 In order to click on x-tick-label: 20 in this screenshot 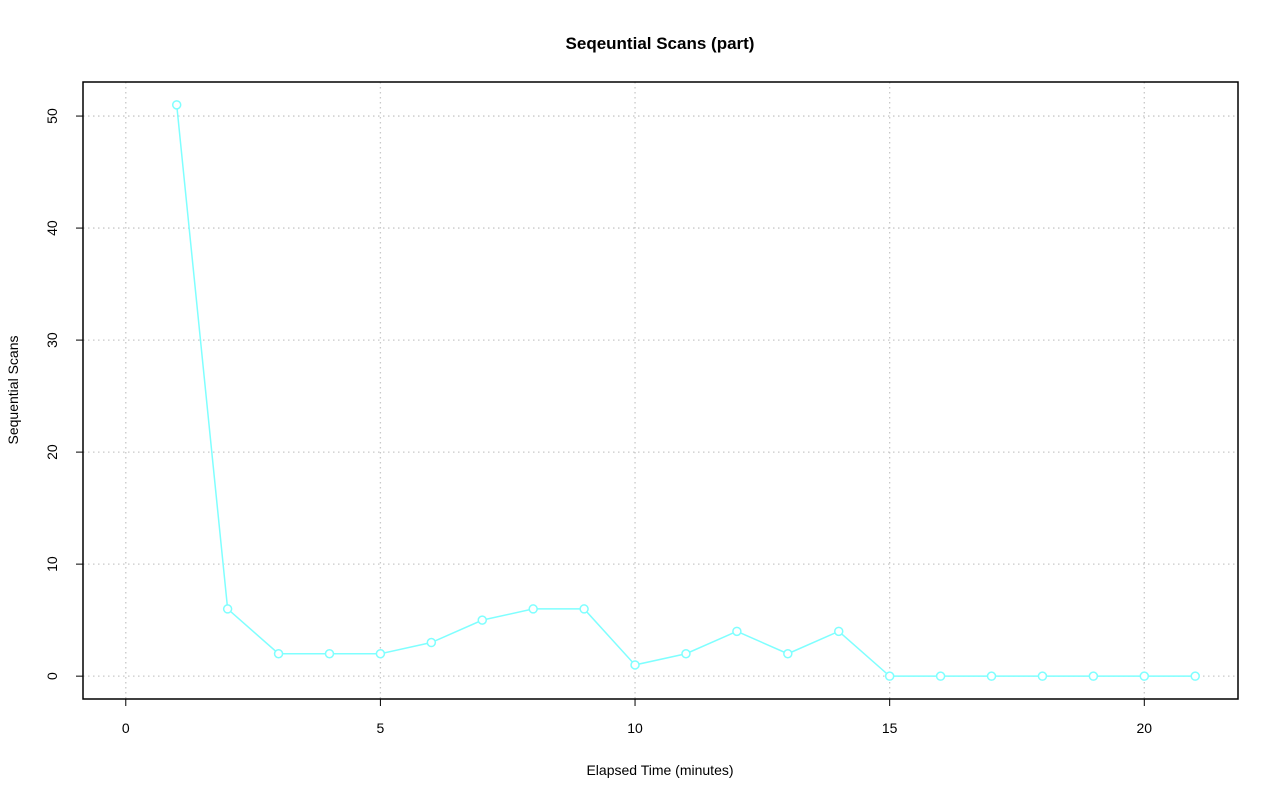, I will do `click(1145, 728)`.